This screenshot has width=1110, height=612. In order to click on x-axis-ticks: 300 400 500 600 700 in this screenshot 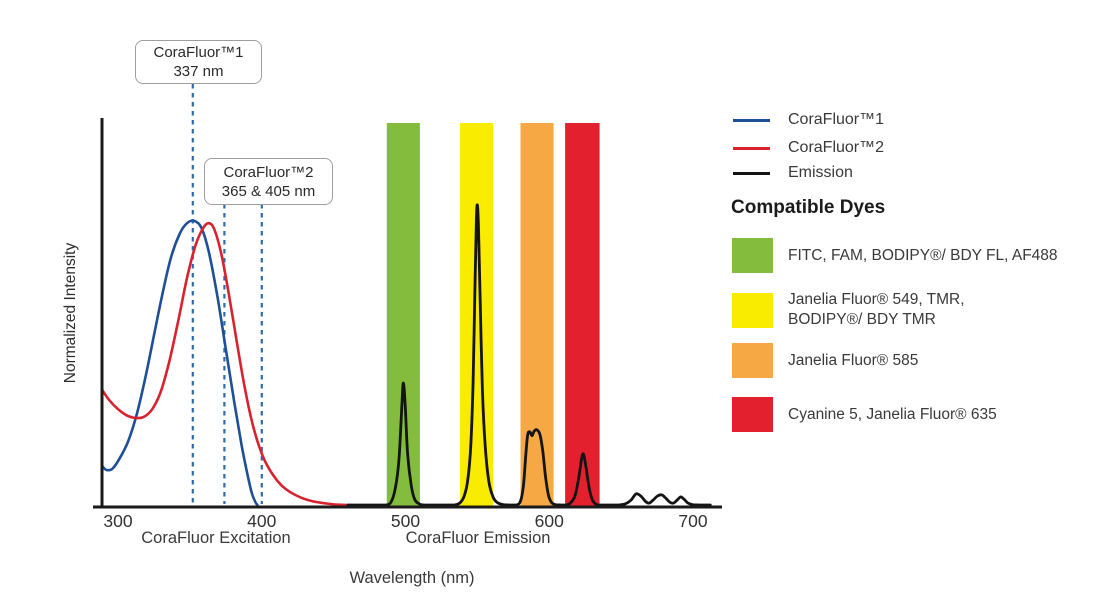, I will do `click(555, 522)`.